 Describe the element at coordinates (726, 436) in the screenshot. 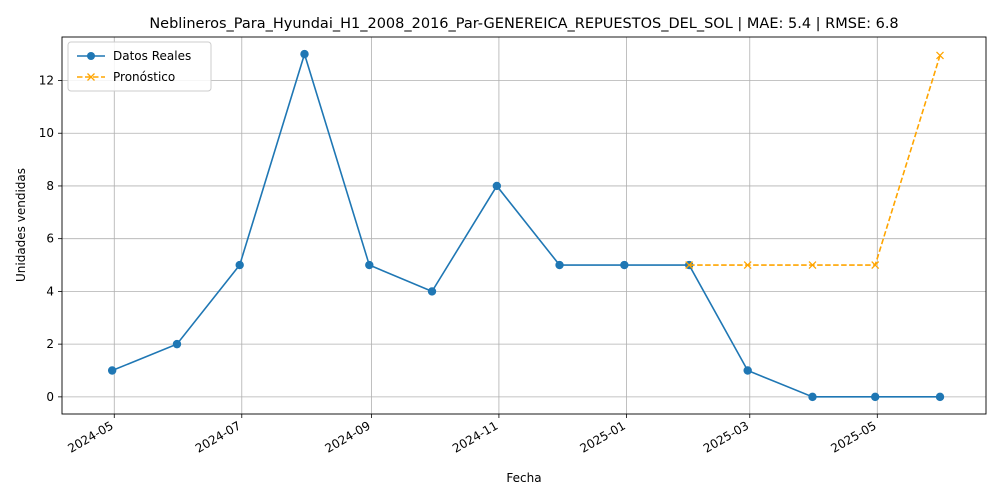

I see `x-tick-label: 2025-03` at that location.